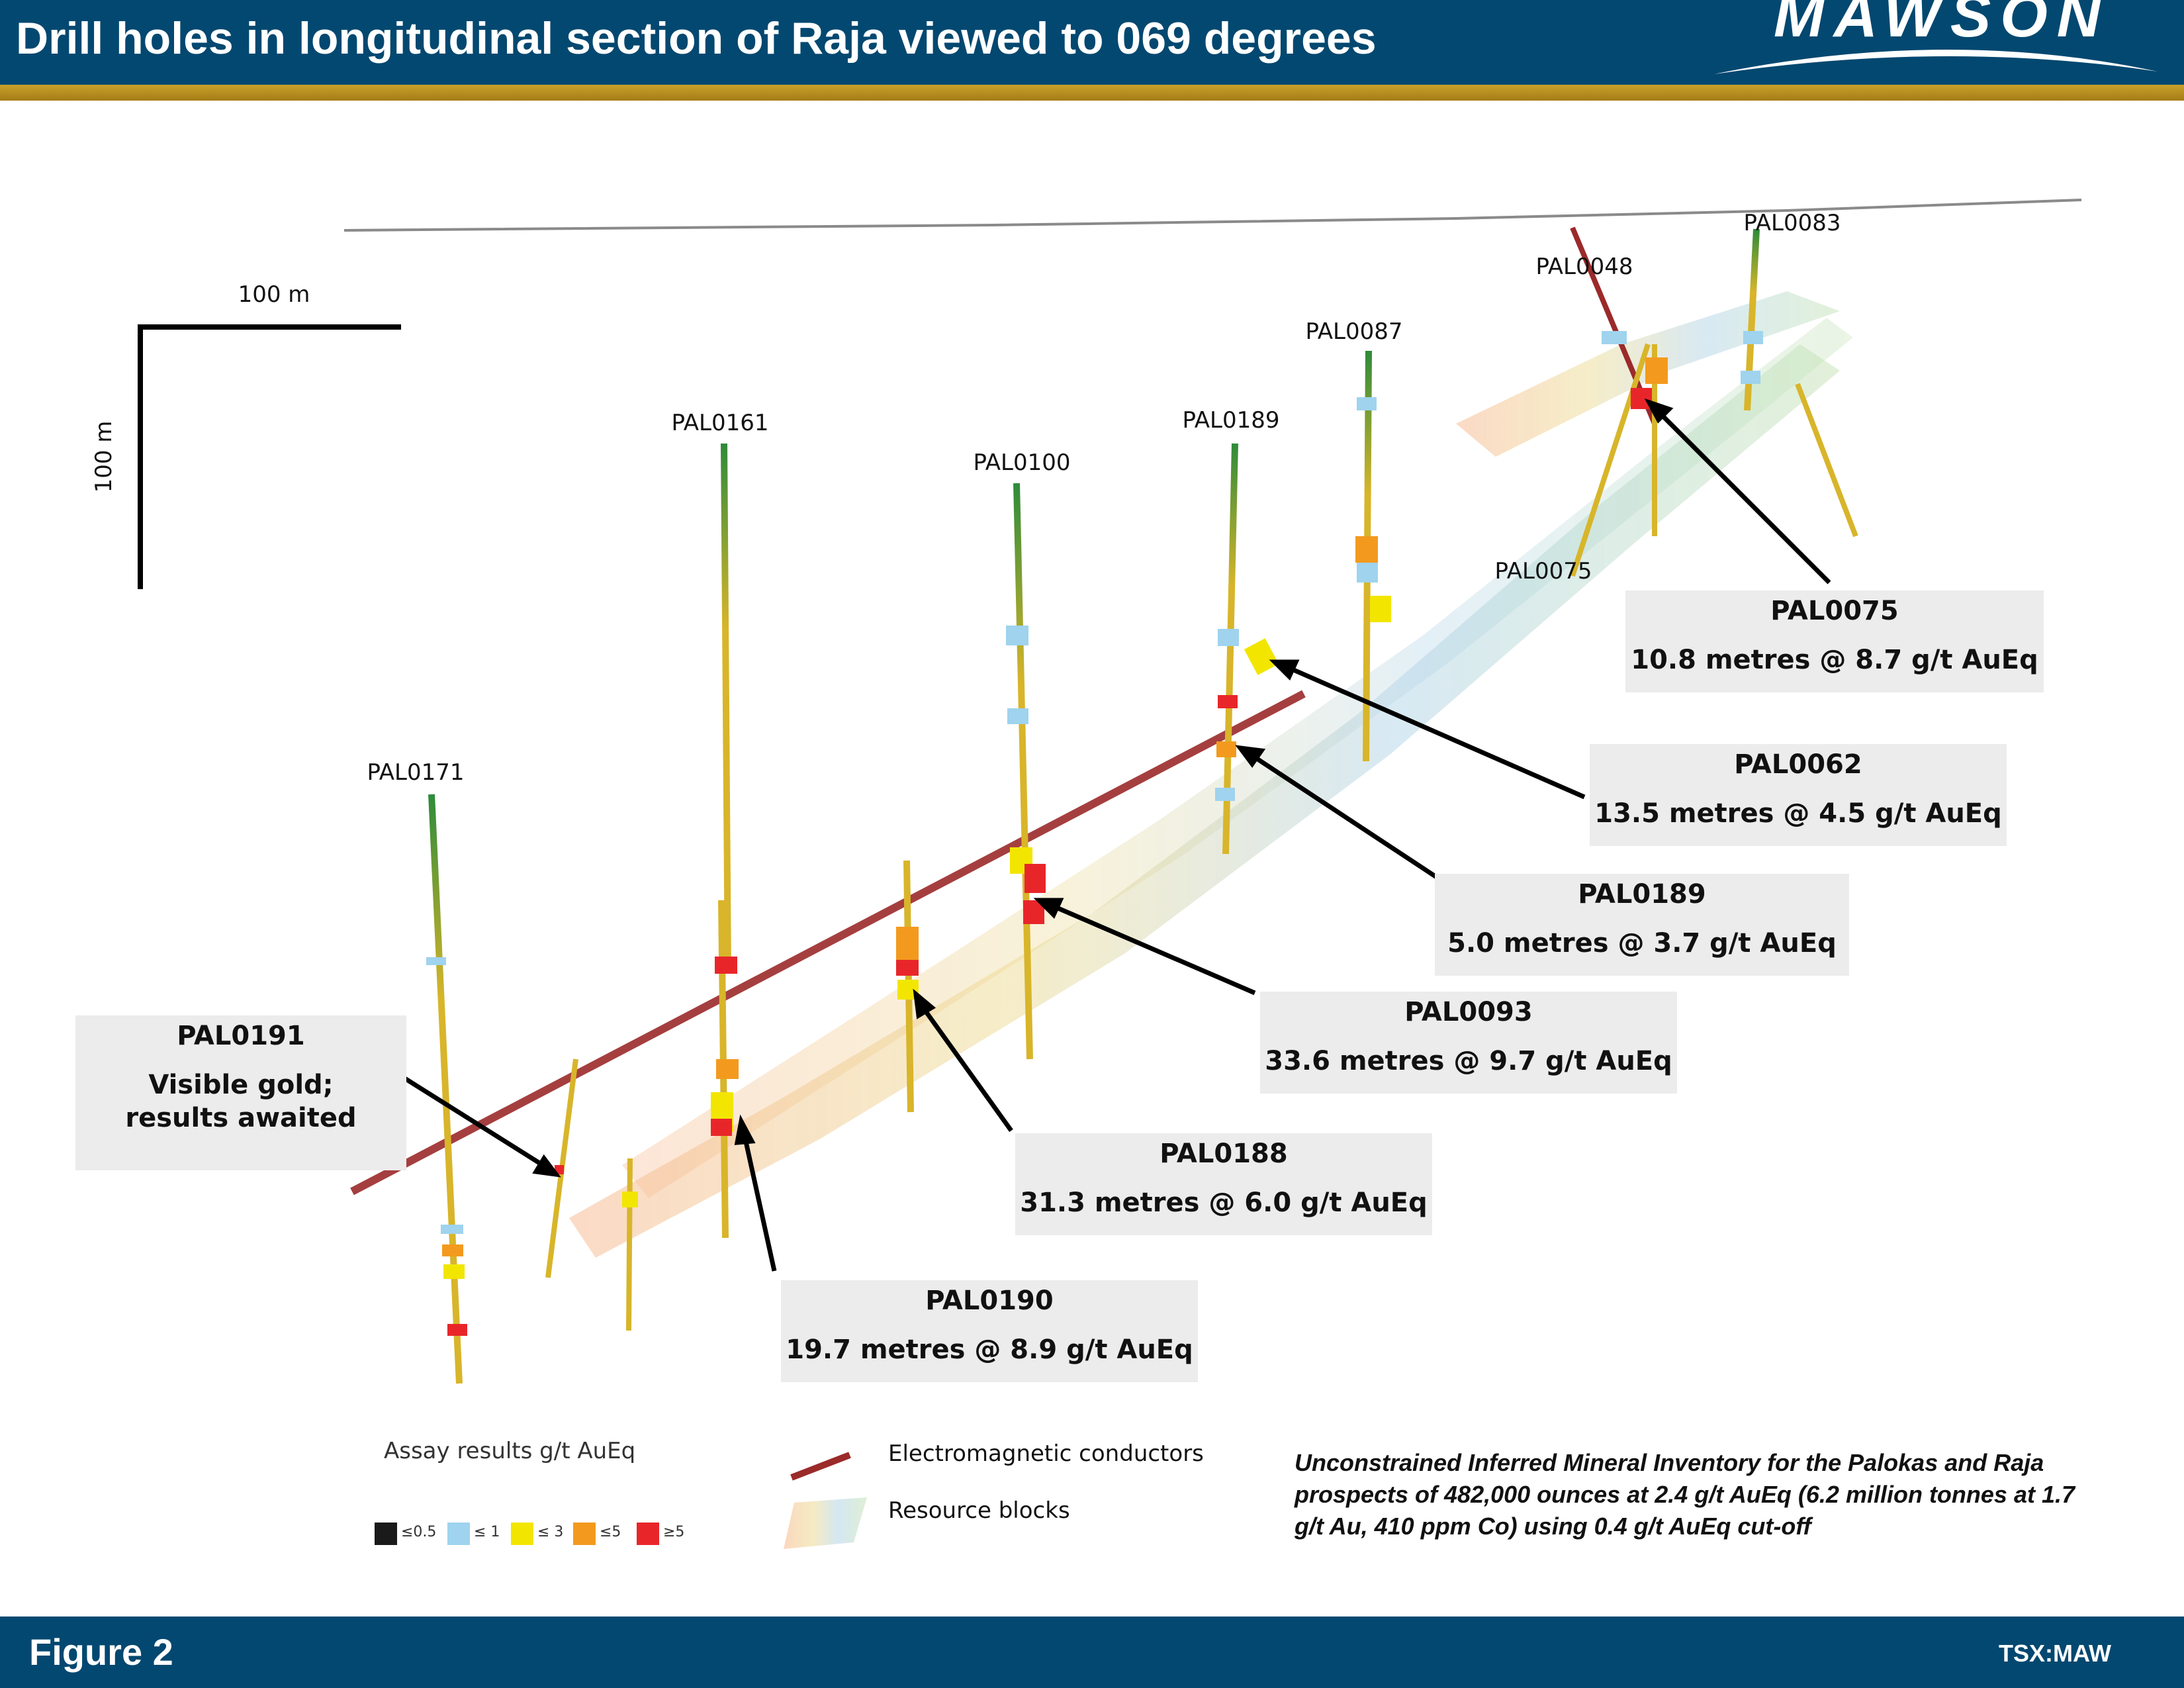 This screenshot has height=1688, width=2184. What do you see at coordinates (584, 1534) in the screenshot?
I see `swatch-orange` at bounding box center [584, 1534].